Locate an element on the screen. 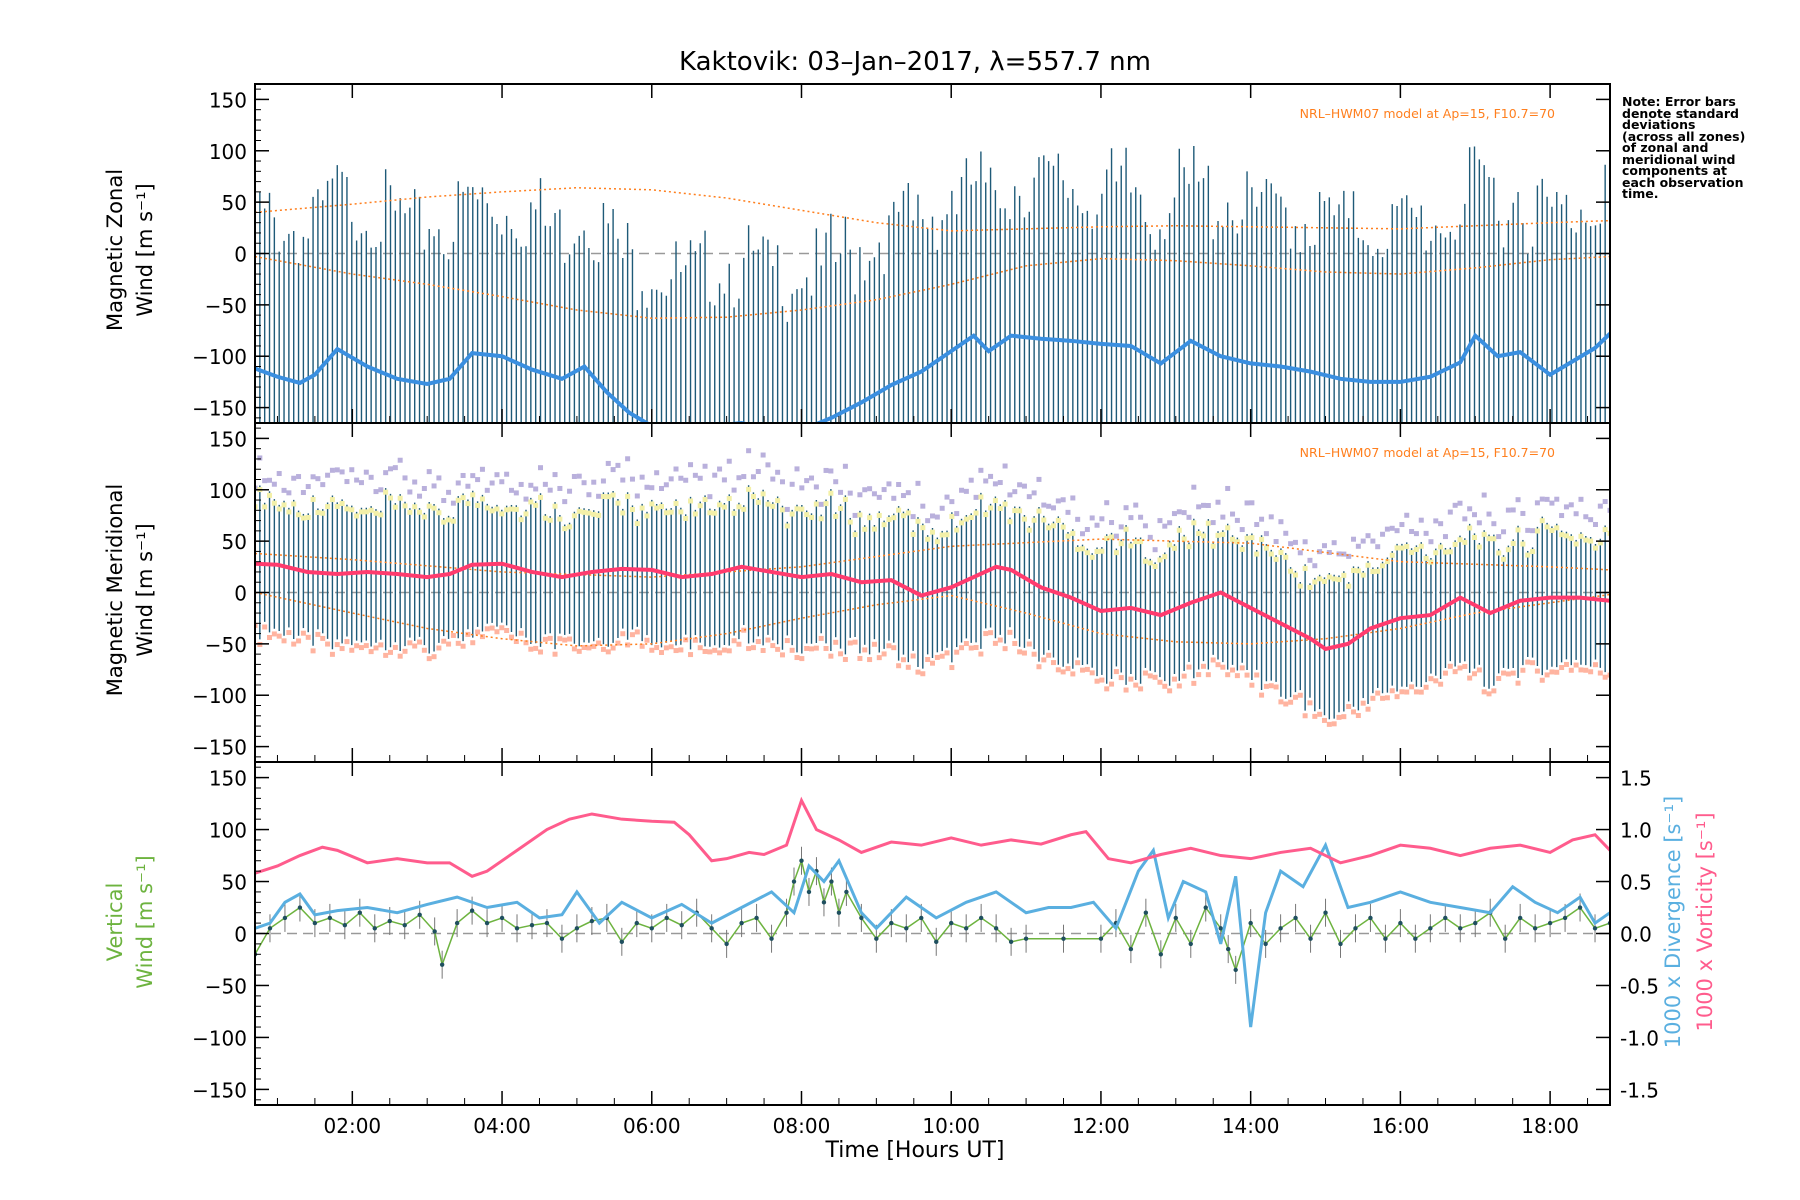 This screenshot has width=1800, height=1200. vertical-ylabel-line2: Wind [m s⁻¹] is located at coordinates (145, 921).